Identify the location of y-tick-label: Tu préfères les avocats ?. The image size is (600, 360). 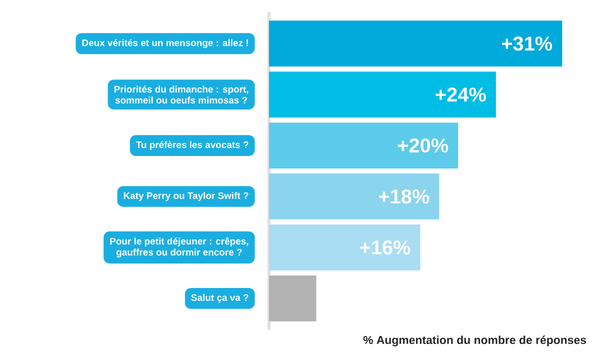
(192, 145).